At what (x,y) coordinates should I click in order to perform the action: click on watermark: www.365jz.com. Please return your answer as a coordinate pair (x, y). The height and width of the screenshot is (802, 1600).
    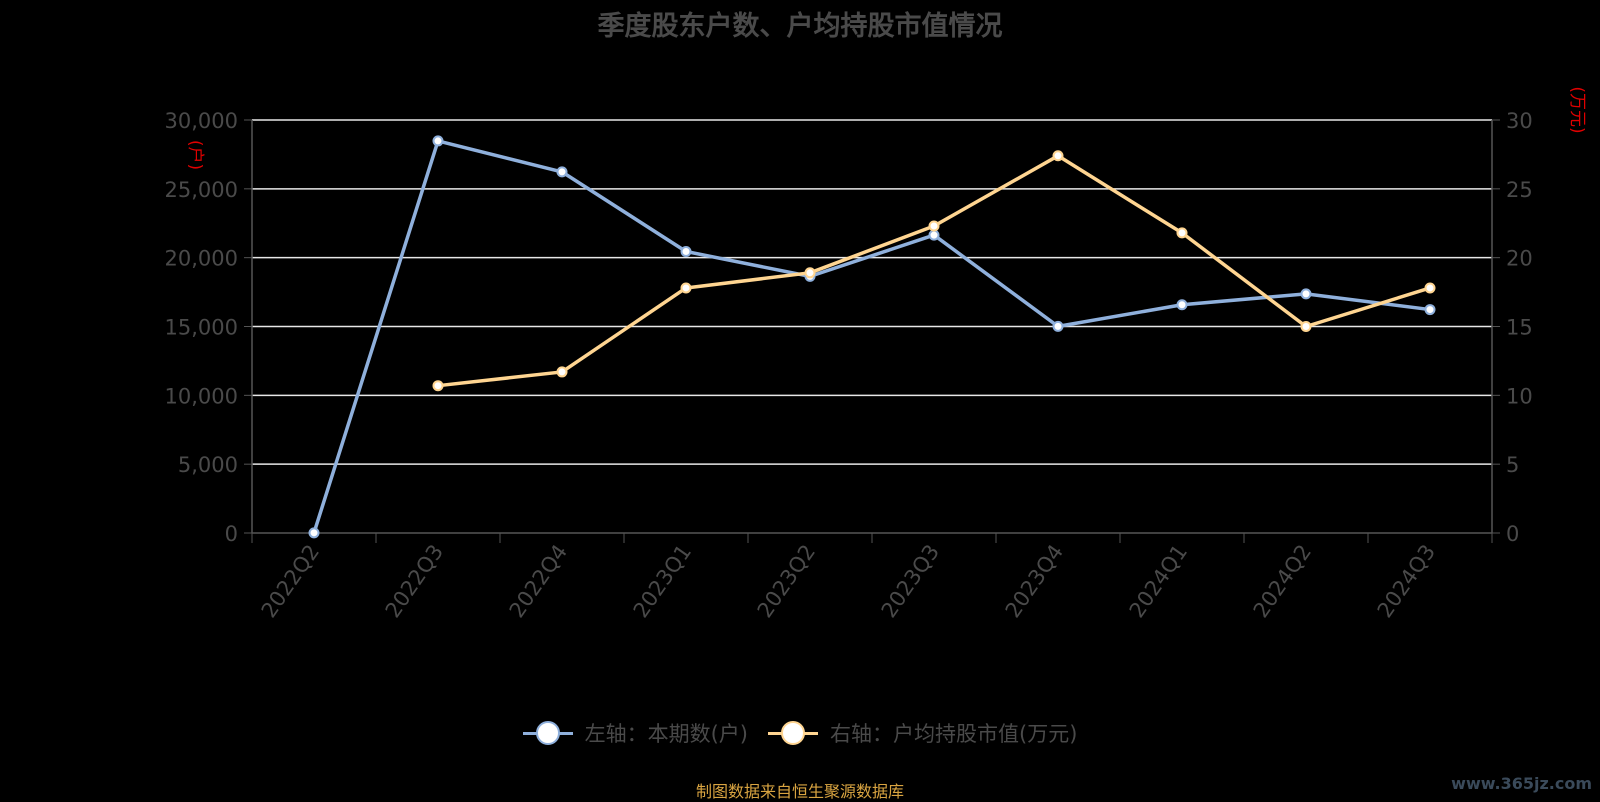
    Looking at the image, I should click on (1521, 783).